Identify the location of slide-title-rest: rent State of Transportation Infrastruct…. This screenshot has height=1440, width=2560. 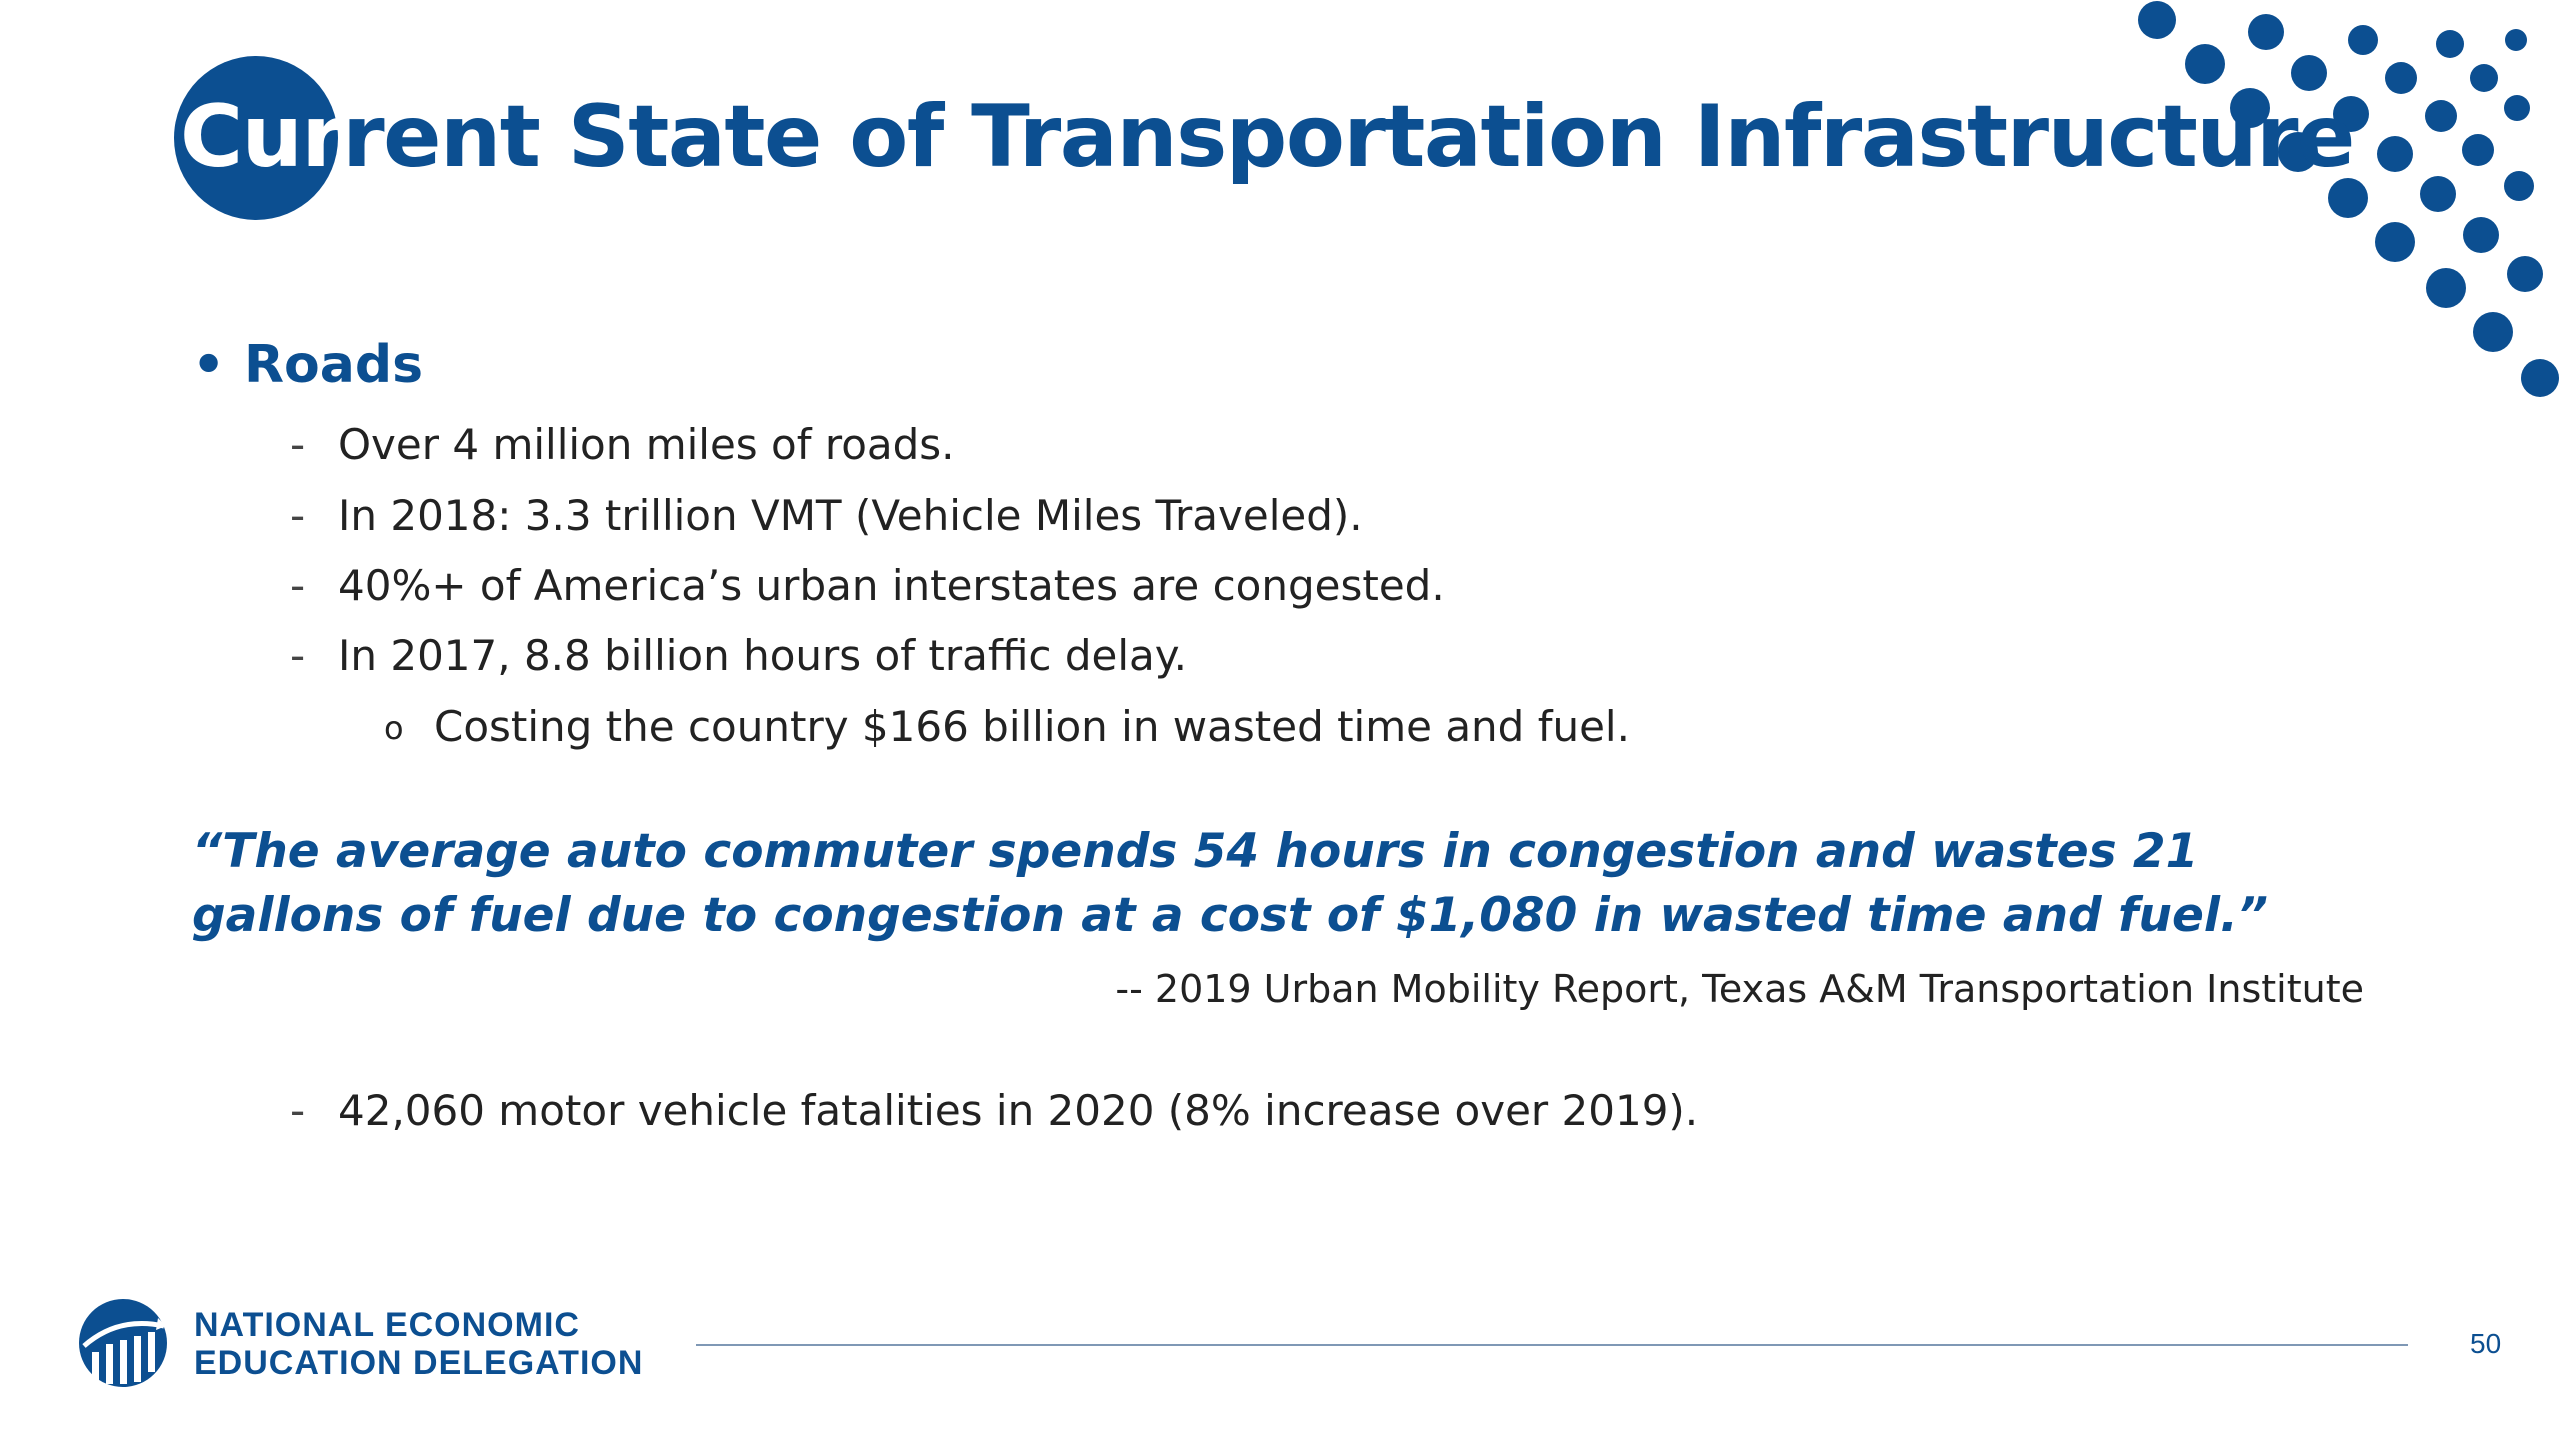
(1348, 137).